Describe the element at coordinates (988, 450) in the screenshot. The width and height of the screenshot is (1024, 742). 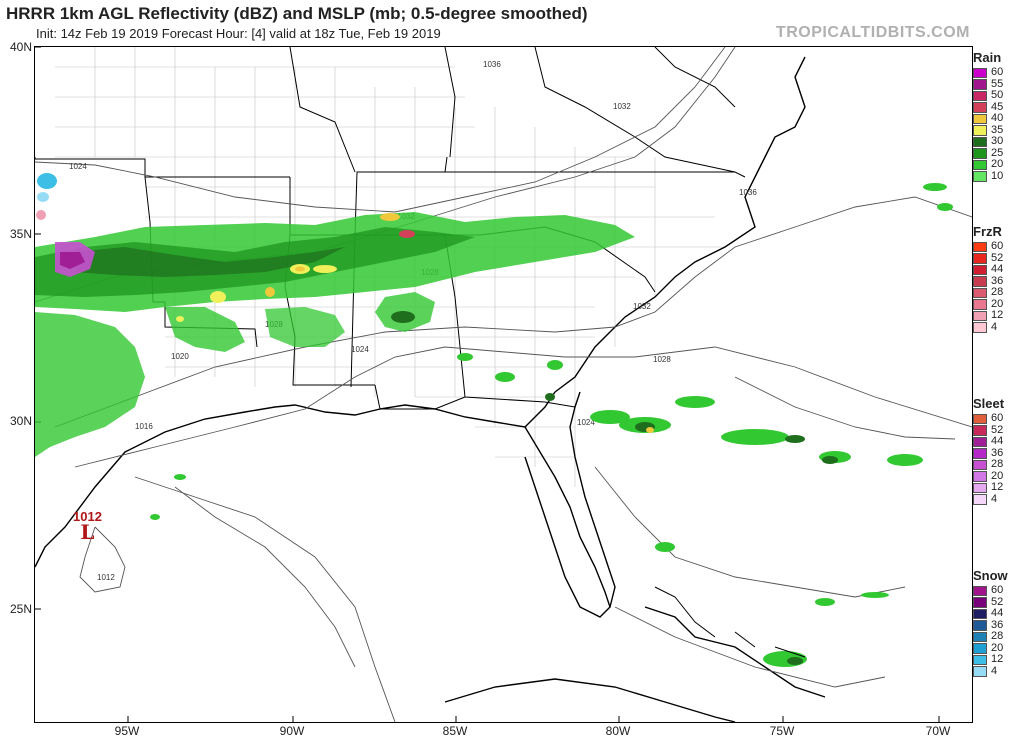
I see `legend-sleet: Sleet 60 52 44 36 28 20 12 4` at that location.